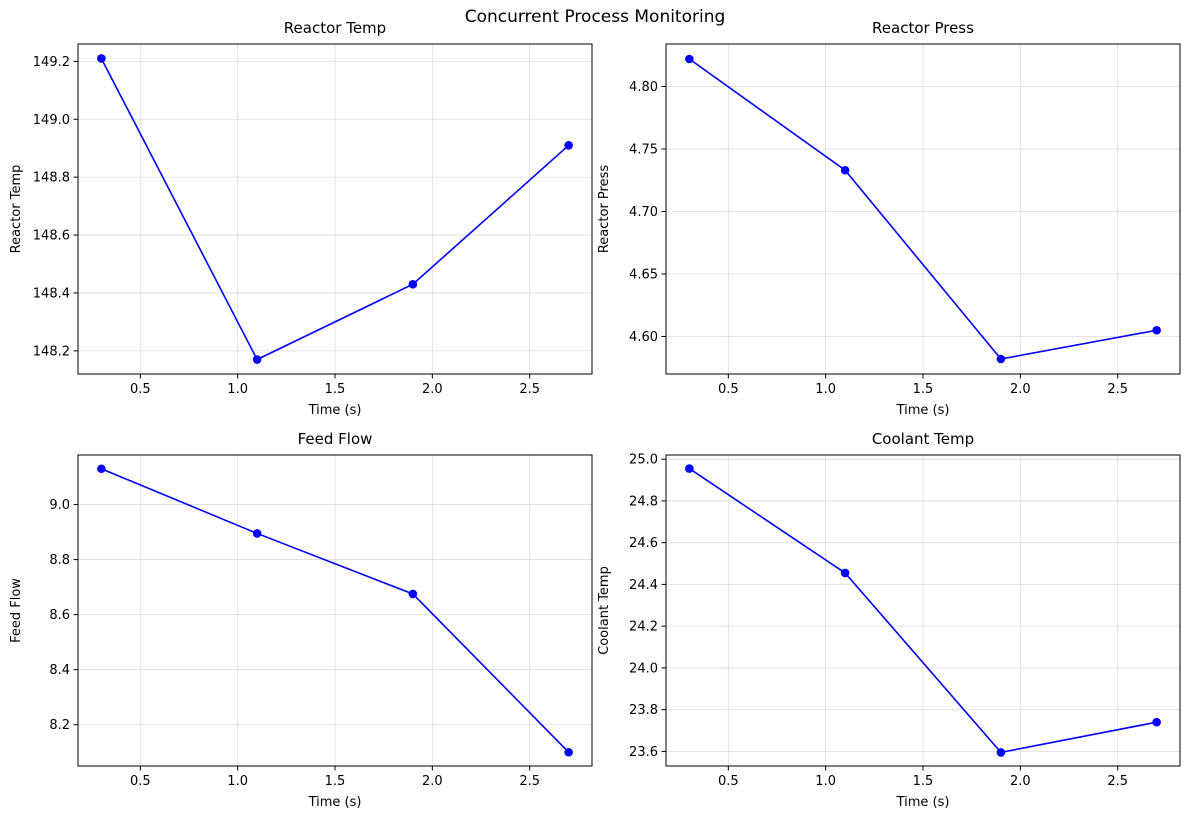 The width and height of the screenshot is (1190, 821). What do you see at coordinates (51, 178) in the screenshot?
I see `y-tick-label: 148.8` at bounding box center [51, 178].